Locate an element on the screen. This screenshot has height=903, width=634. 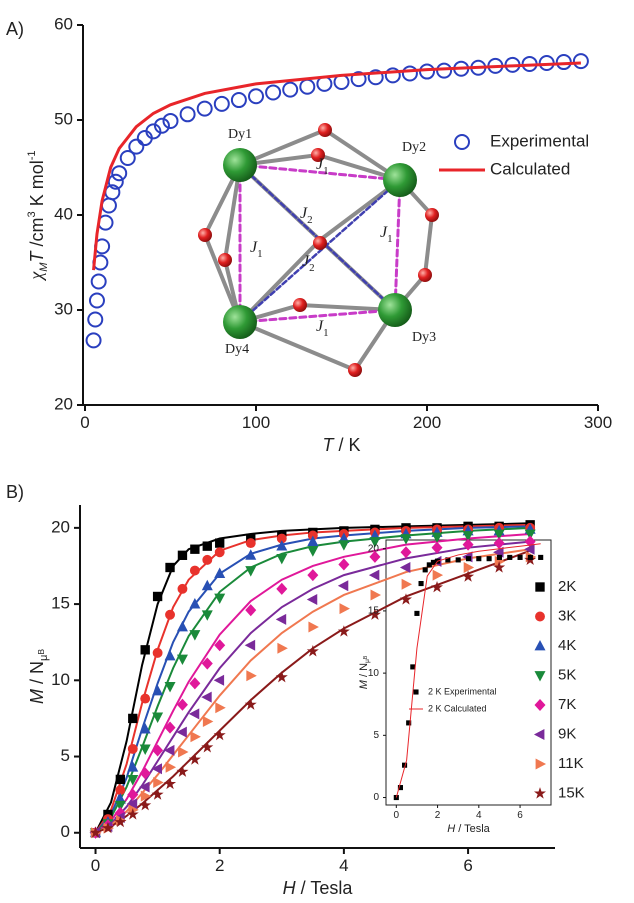
label-part: μ is located at coordinates (44, 658).